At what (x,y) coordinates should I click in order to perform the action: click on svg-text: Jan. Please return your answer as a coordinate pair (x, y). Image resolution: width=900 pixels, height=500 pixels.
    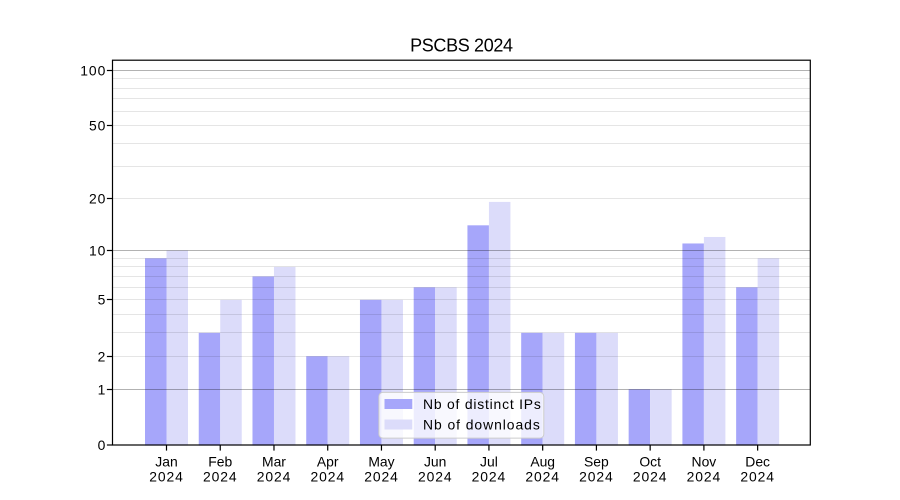
    Looking at the image, I should click on (166, 461).